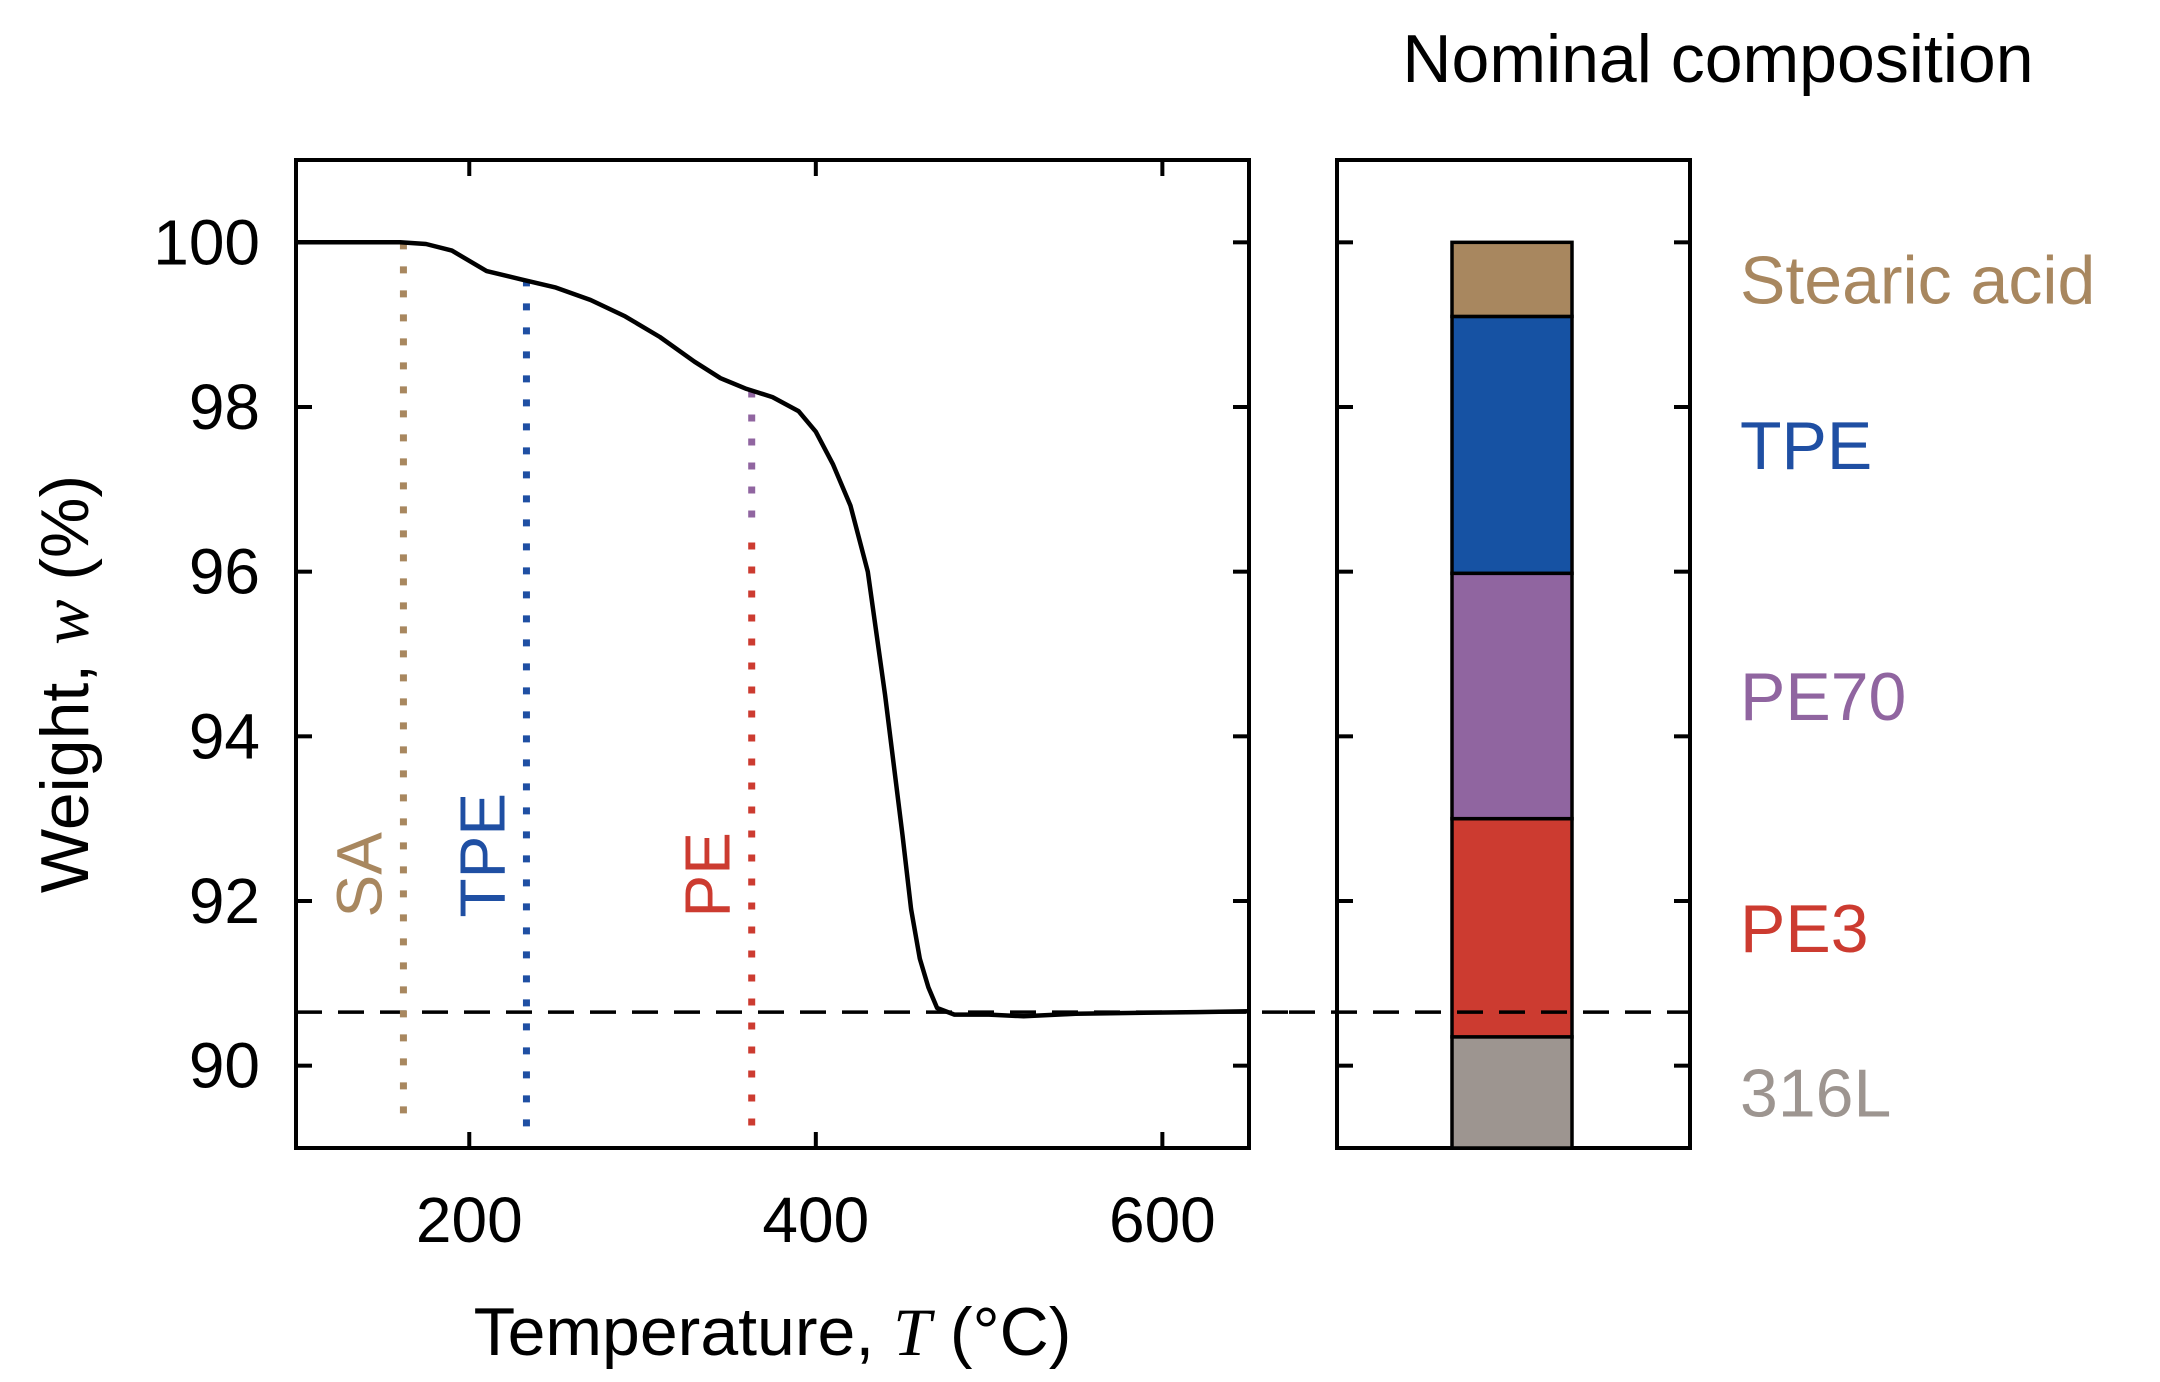 The width and height of the screenshot is (2160, 1382). Describe the element at coordinates (1512, 696) in the screenshot. I see `composition-segment-pe70` at that location.